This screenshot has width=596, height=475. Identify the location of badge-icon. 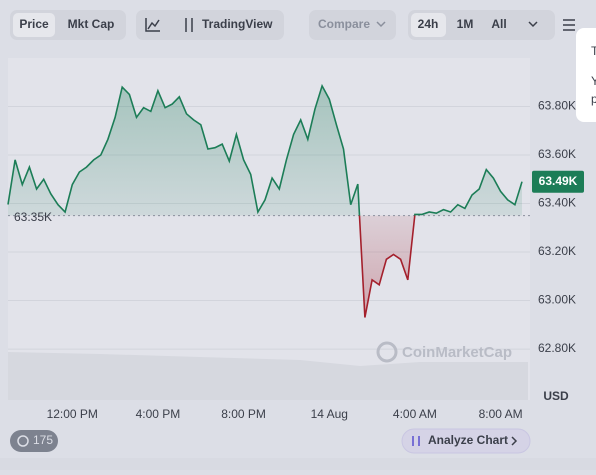
(23, 441).